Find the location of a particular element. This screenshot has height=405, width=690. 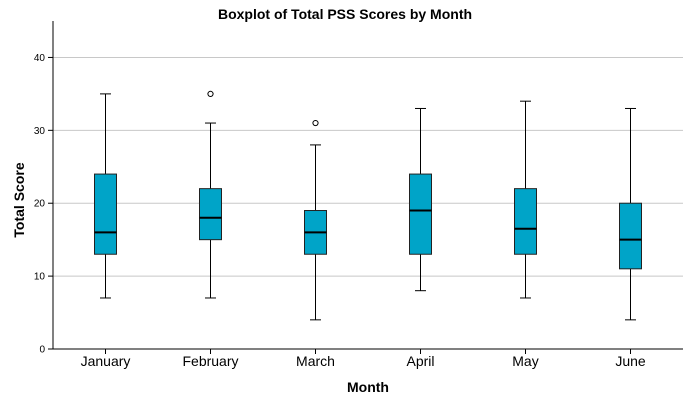

box-february is located at coordinates (210, 194).